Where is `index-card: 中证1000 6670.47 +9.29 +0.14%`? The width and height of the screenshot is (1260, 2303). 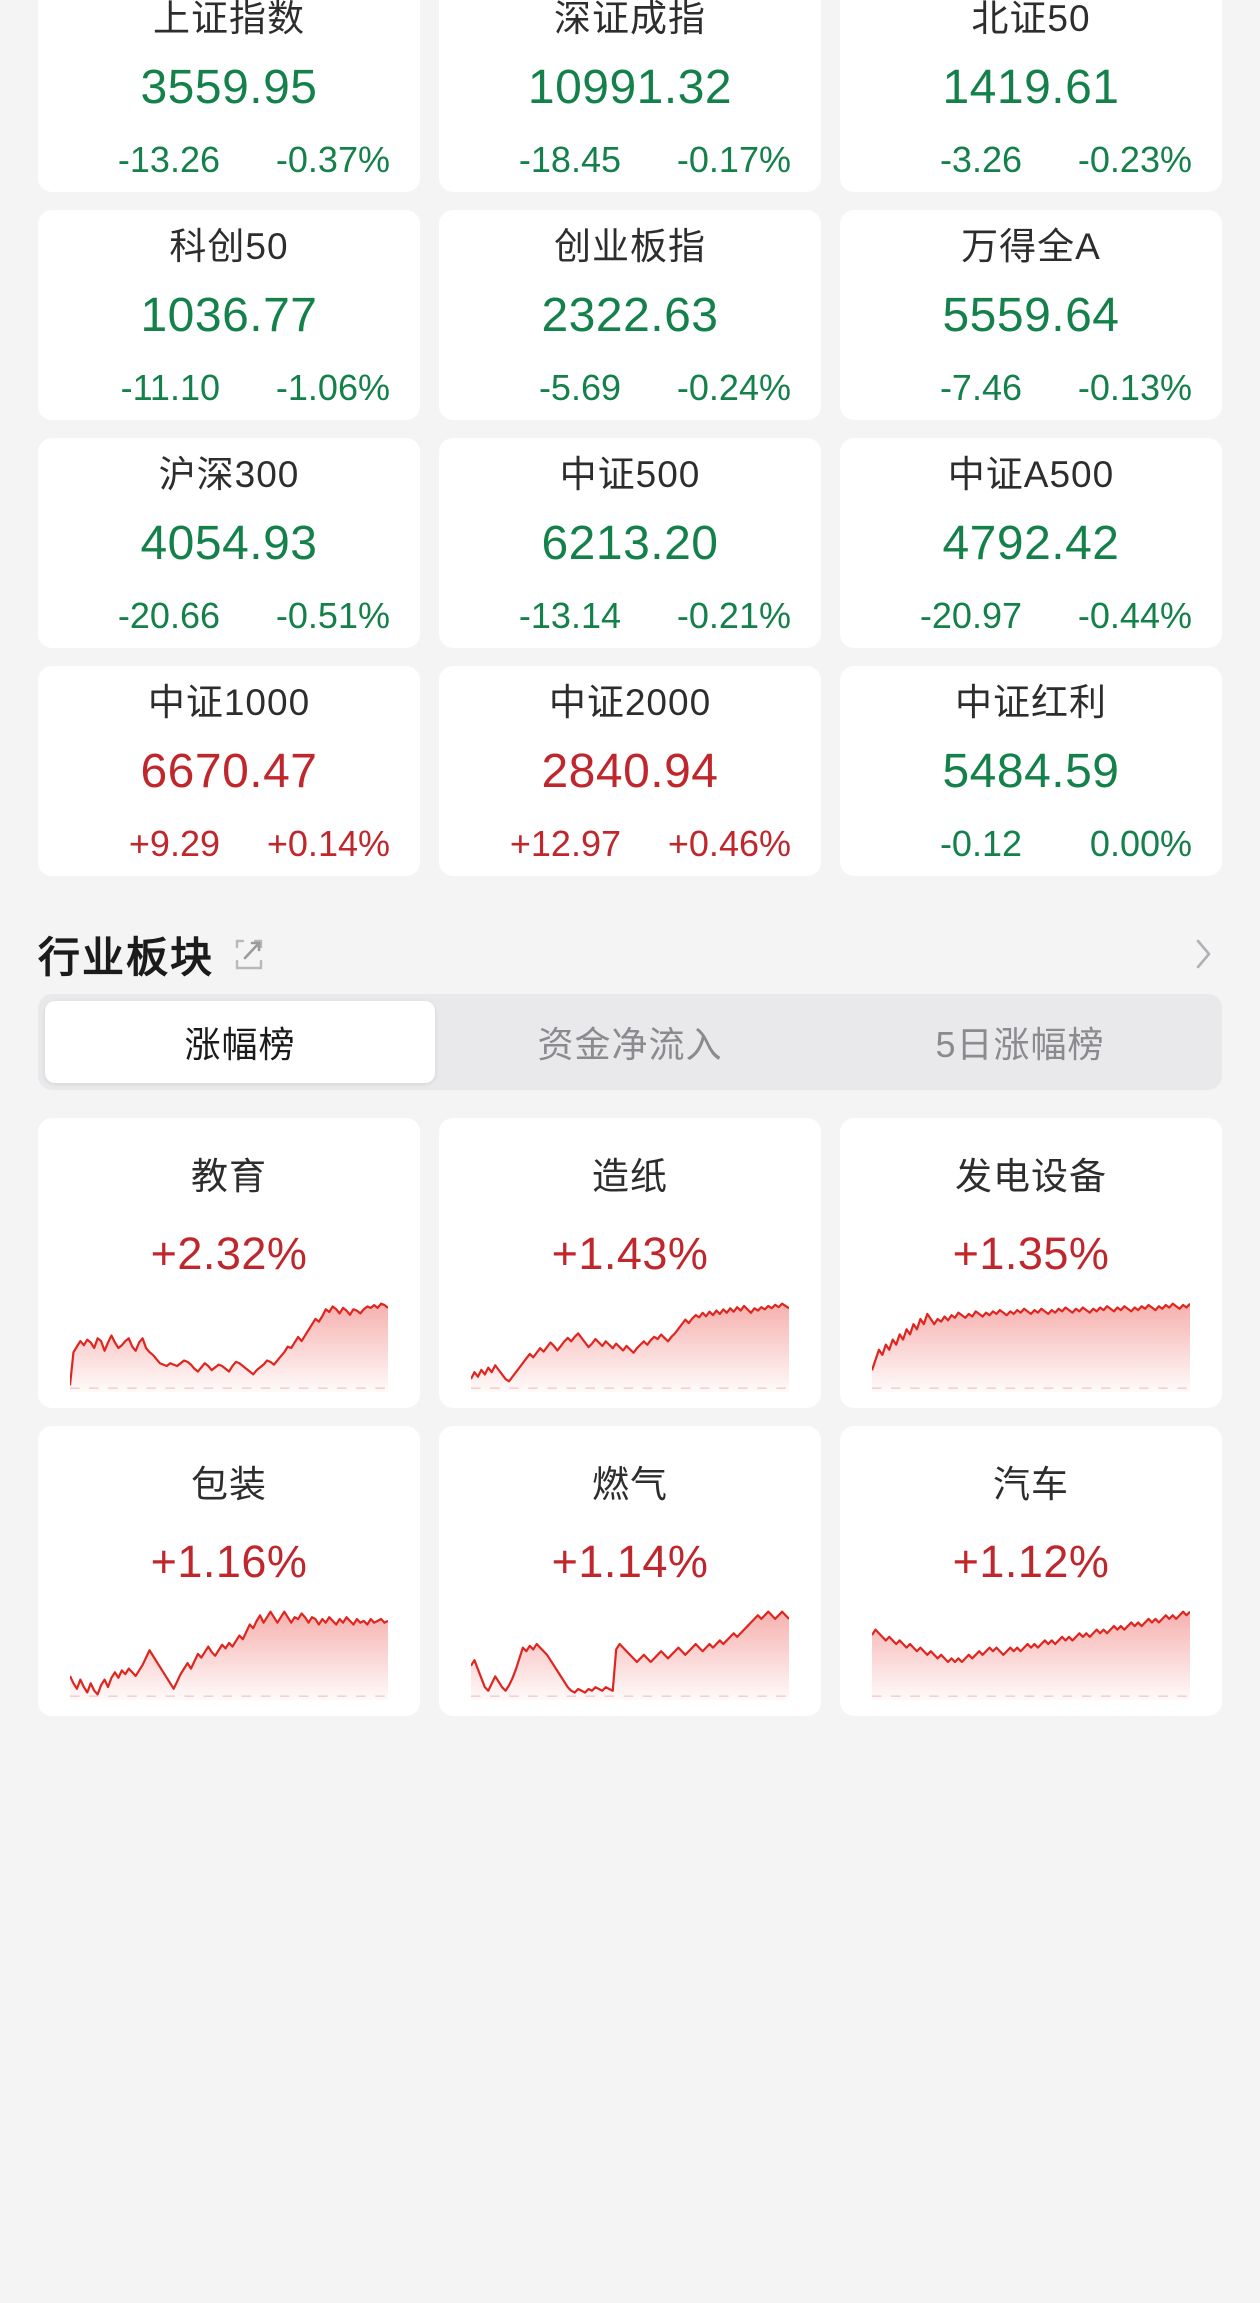 index-card: 中证1000 6670.47 +9.29 +0.14% is located at coordinates (229, 771).